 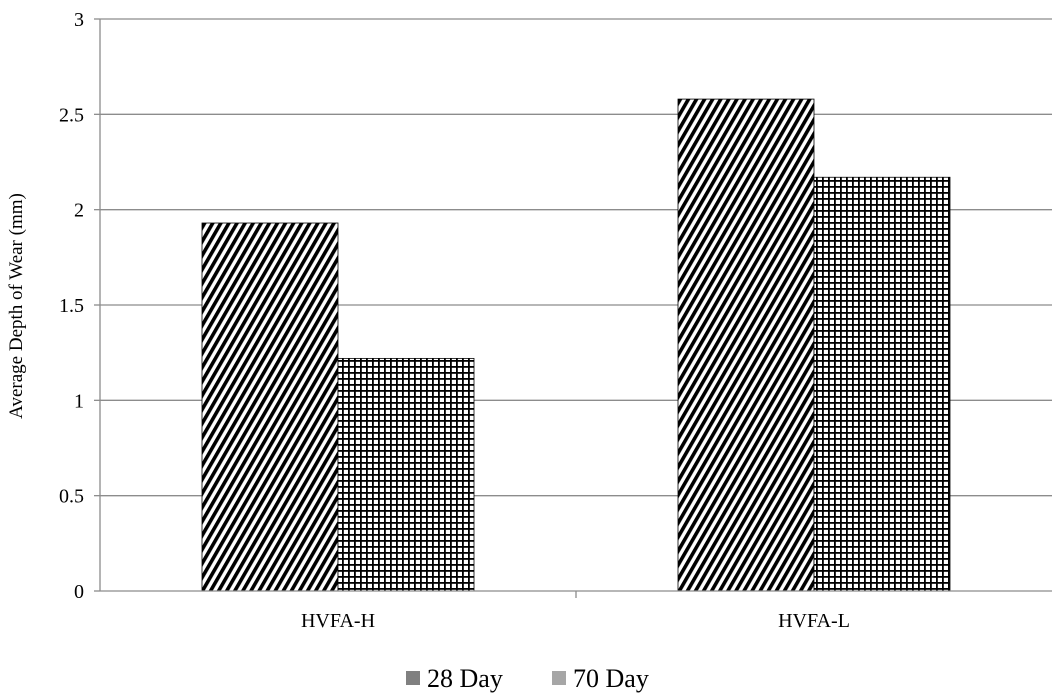 I want to click on y-tick-label: 1.5, so click(x=71, y=306).